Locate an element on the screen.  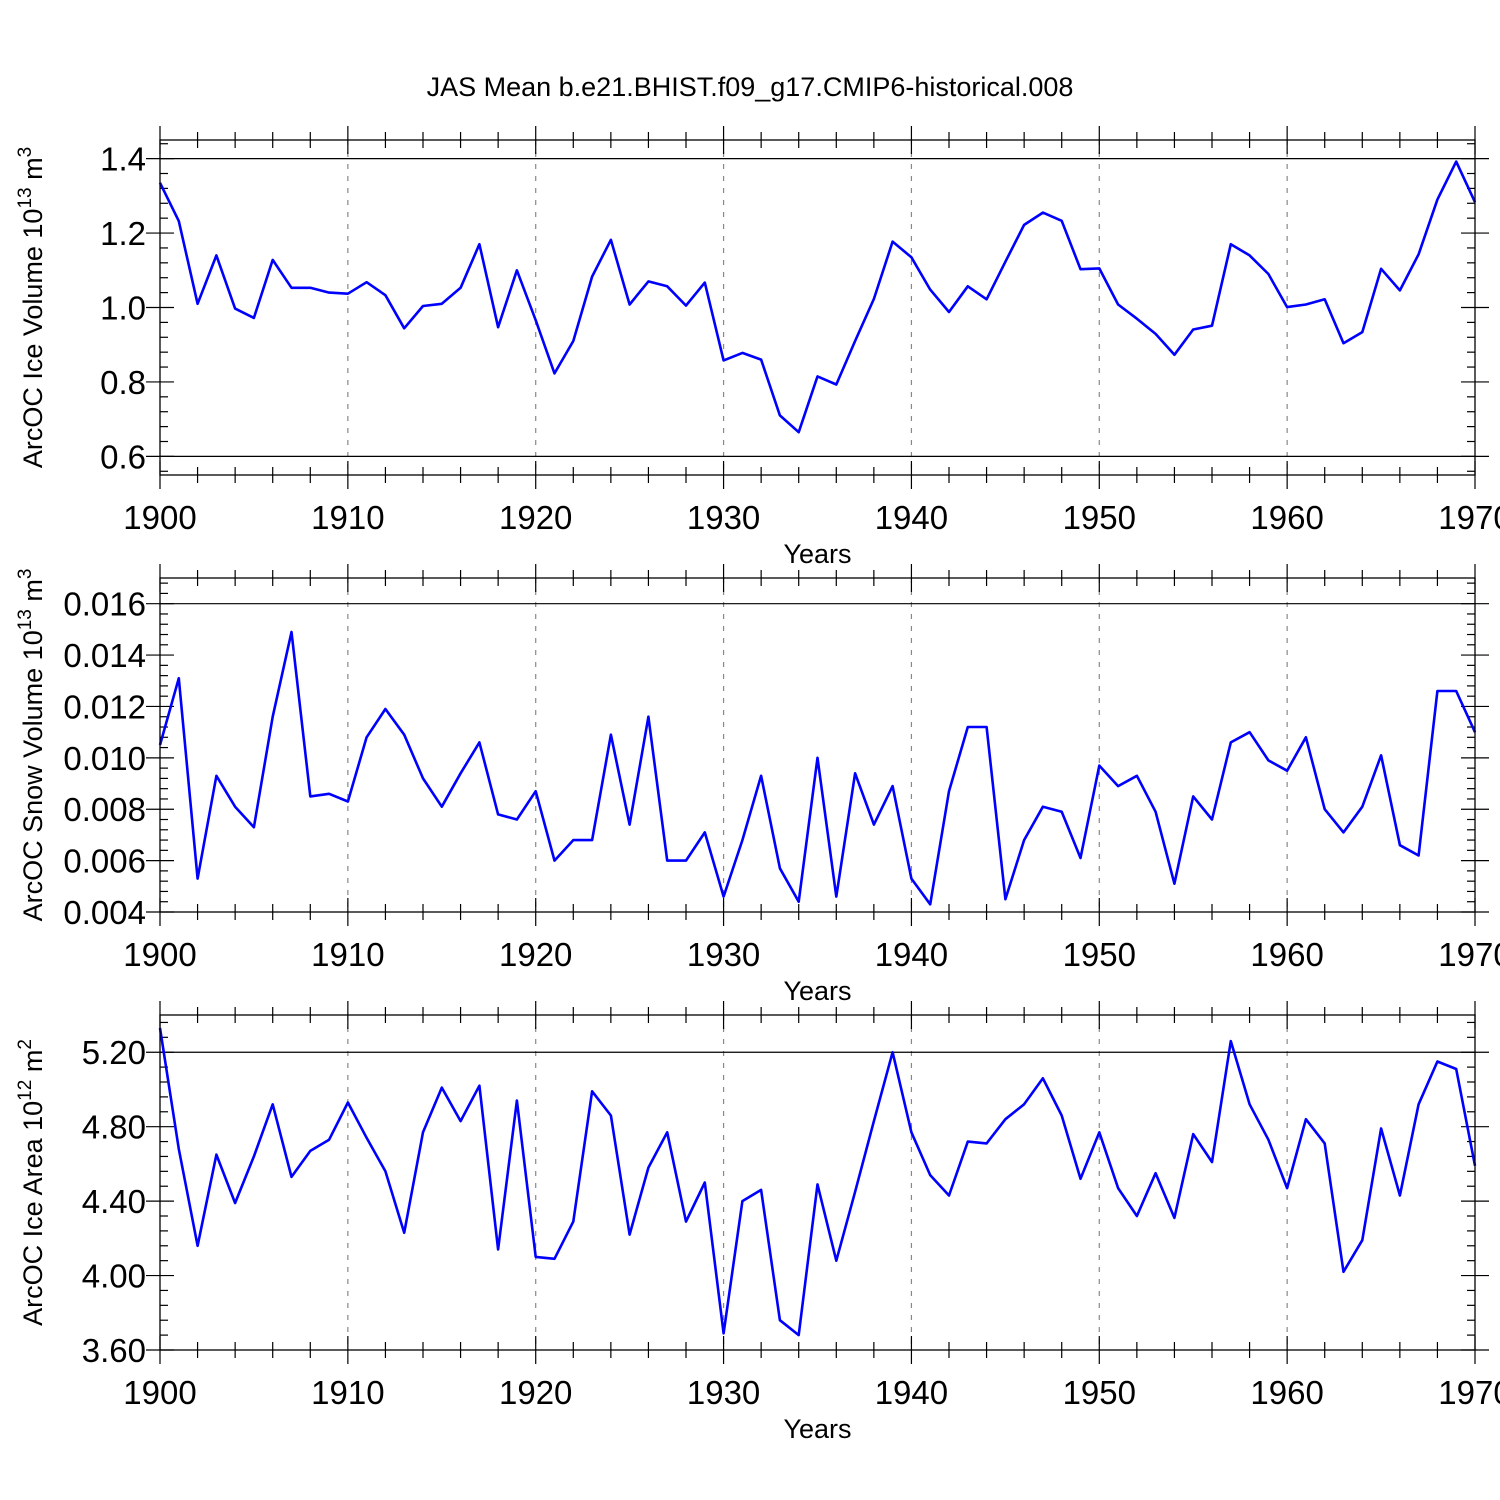
y-axis-title-exponent: 12 is located at coordinates (25, 1090).